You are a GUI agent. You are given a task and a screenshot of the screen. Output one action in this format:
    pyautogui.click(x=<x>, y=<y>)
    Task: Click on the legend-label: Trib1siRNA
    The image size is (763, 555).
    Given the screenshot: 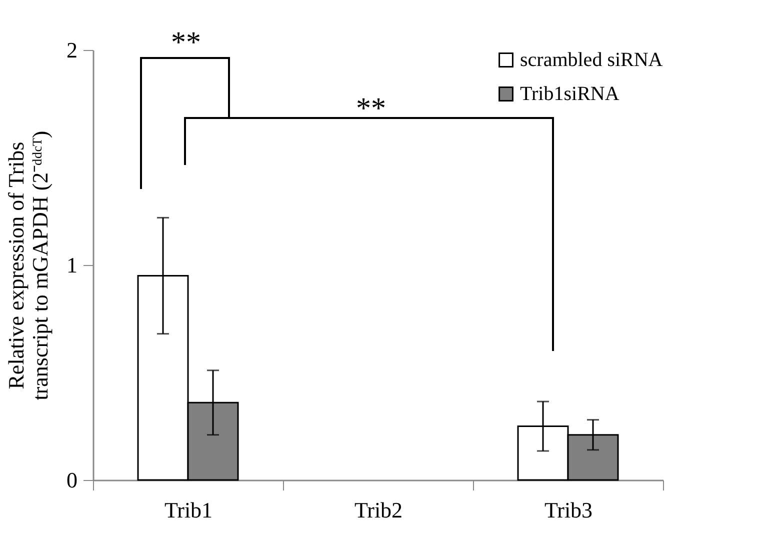 What is the action you would take?
    pyautogui.click(x=570, y=94)
    